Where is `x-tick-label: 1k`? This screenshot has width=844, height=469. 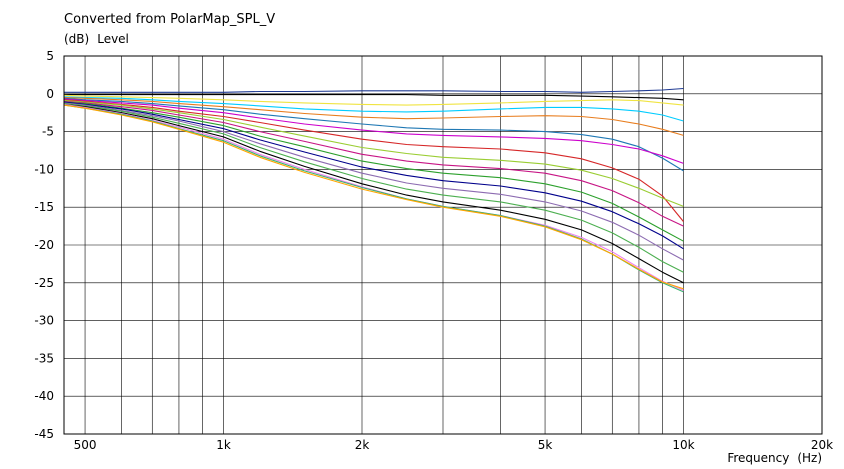 x-tick-label: 1k is located at coordinates (223, 445).